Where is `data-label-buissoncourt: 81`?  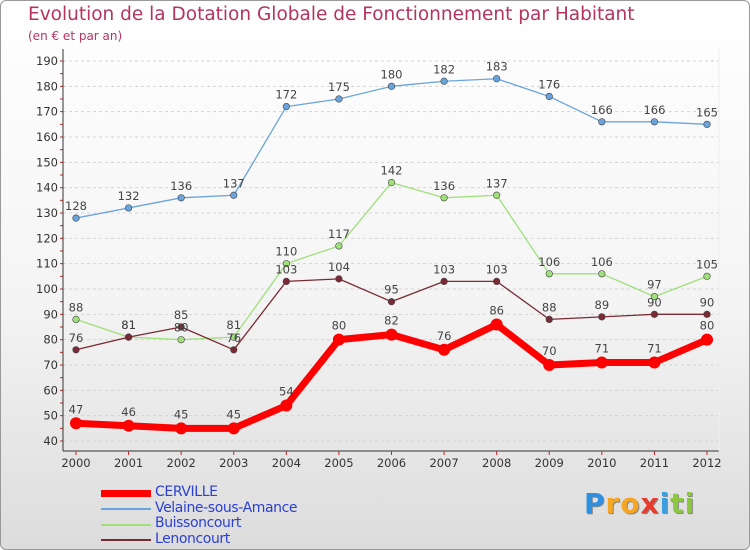
data-label-buissoncourt: 81 is located at coordinates (233, 325).